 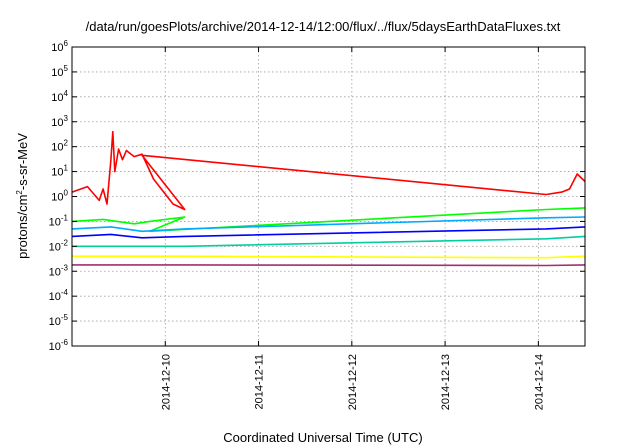 I want to click on y-tick-exponent: -1, so click(x=65, y=217).